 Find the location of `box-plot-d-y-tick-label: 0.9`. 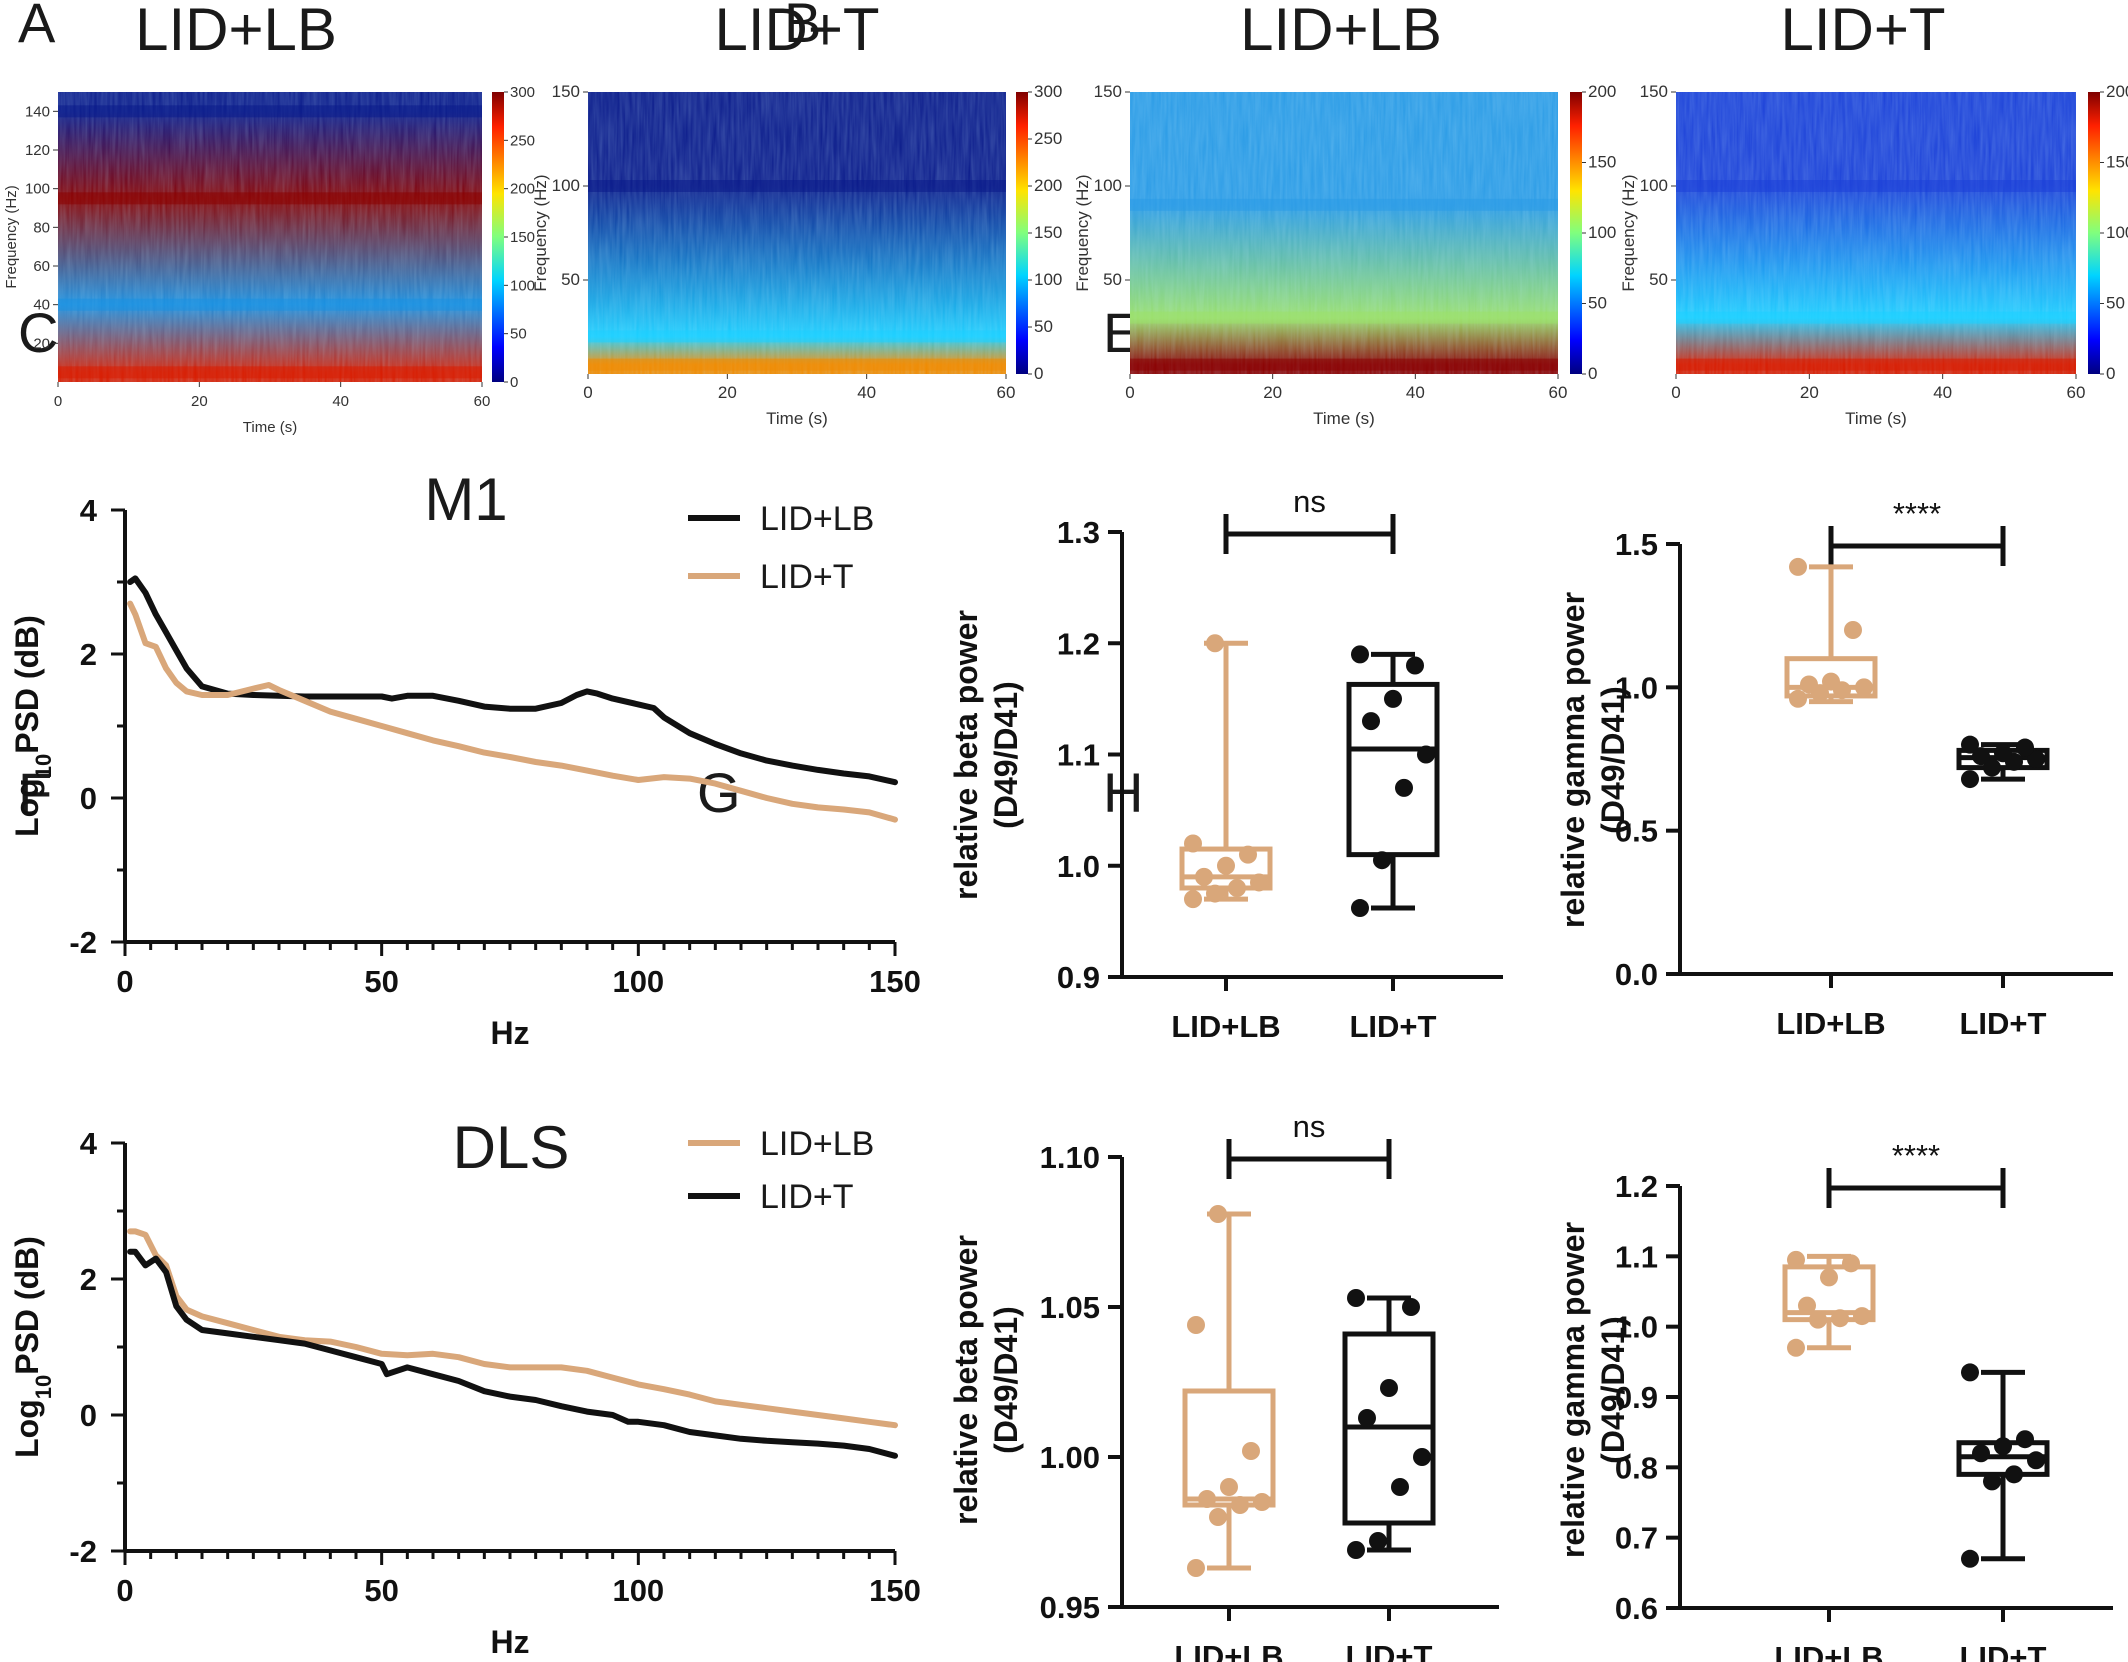

box-plot-d-y-tick-label: 0.9 is located at coordinates (1078, 977).